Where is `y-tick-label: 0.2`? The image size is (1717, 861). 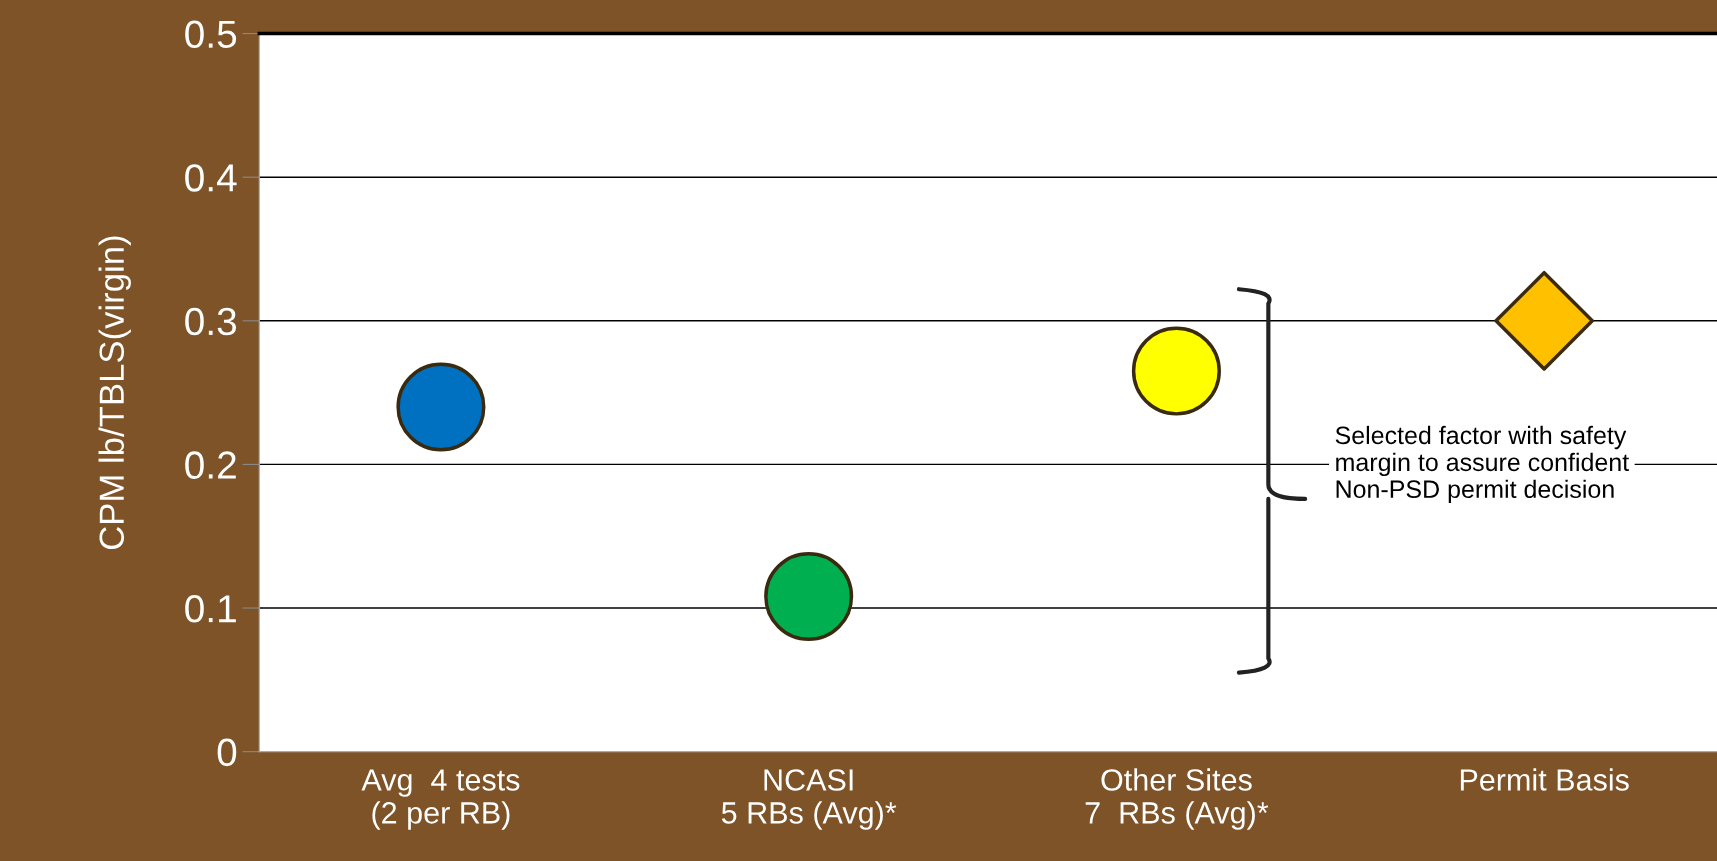 y-tick-label: 0.2 is located at coordinates (210, 465).